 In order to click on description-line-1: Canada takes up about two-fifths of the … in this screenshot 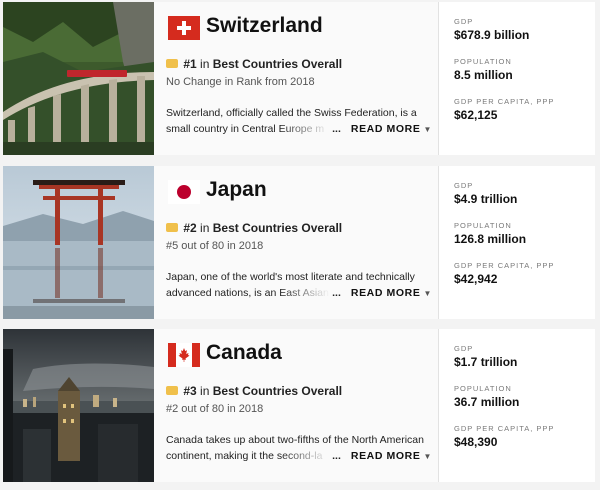, I will do `click(295, 440)`.